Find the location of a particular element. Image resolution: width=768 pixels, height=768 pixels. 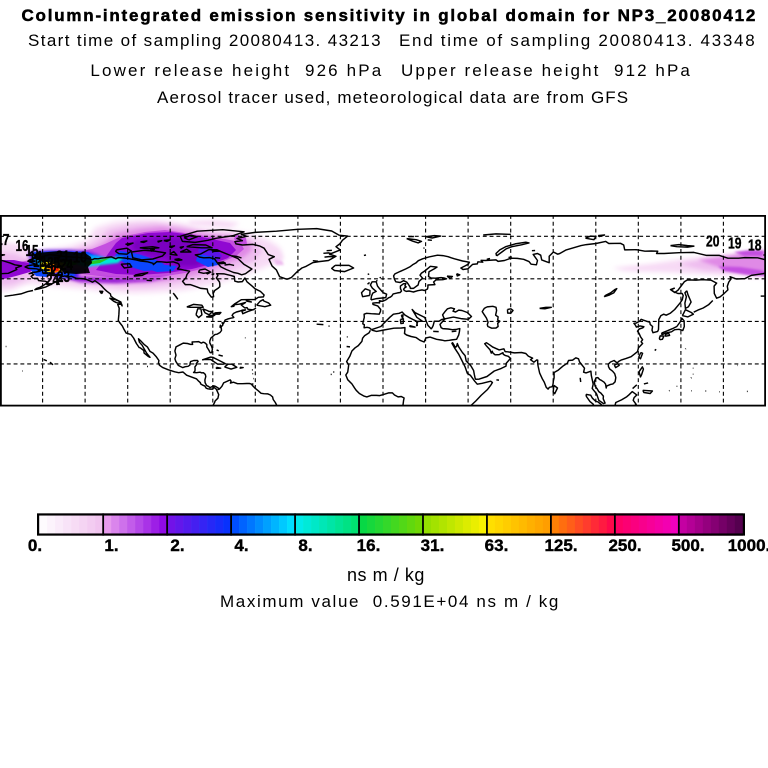

svg-text: 13 is located at coordinates (39, 262).